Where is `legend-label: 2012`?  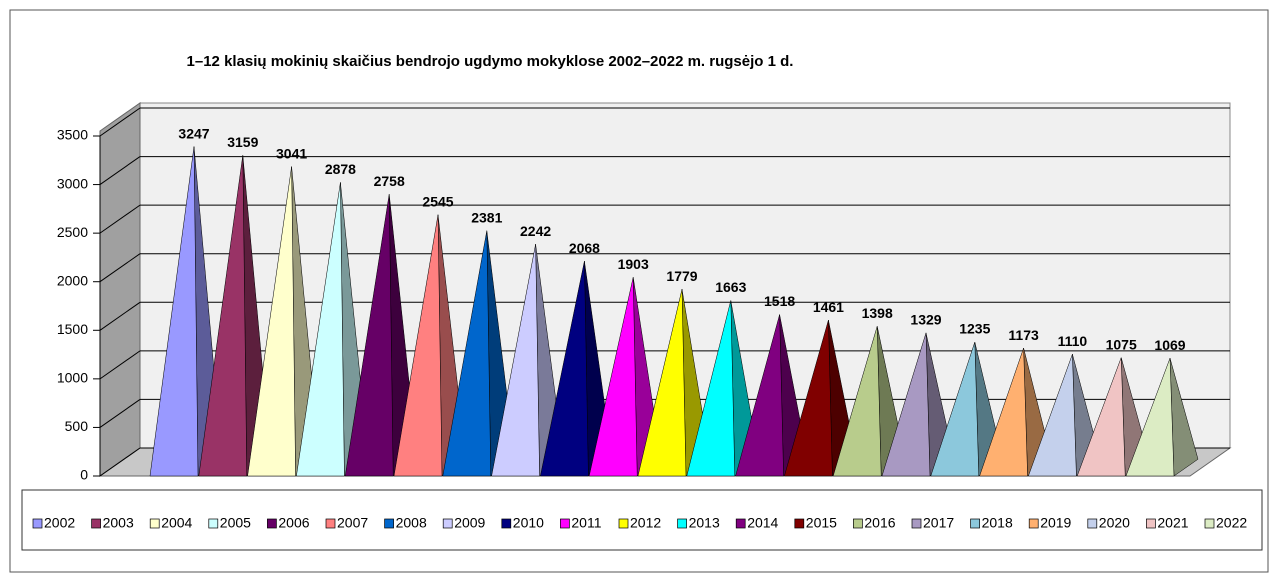 legend-label: 2012 is located at coordinates (645, 523).